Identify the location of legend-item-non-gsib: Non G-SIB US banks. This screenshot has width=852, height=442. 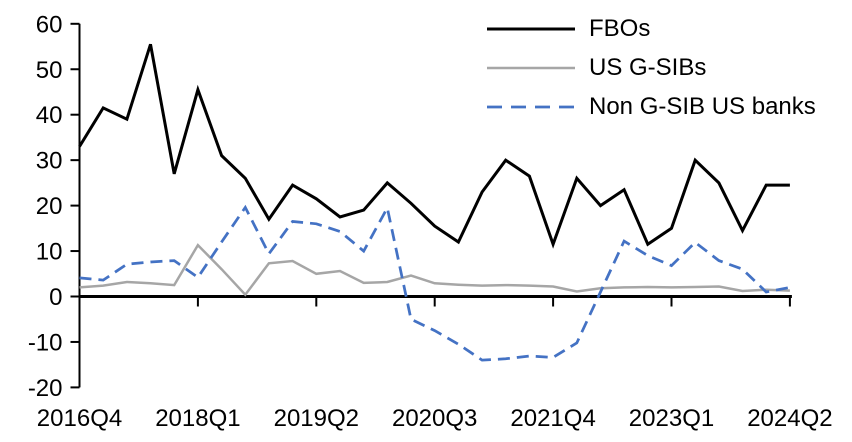
(651, 106).